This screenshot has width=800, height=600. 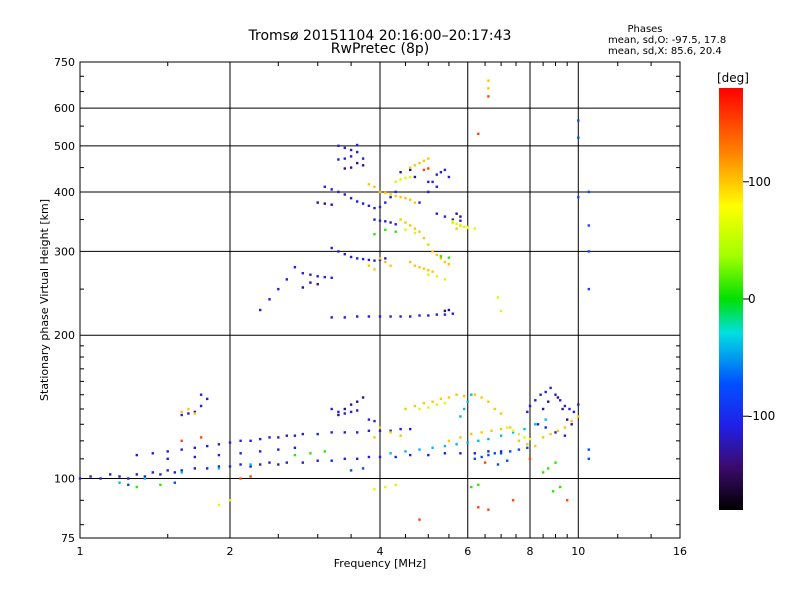 I want to click on y-tick-label: 75, so click(x=68, y=538).